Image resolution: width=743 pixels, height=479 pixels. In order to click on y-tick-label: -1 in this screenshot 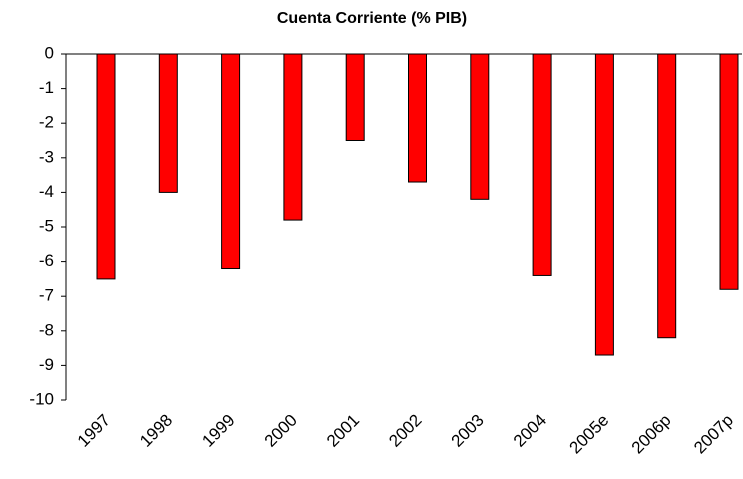, I will do `click(46, 87)`.